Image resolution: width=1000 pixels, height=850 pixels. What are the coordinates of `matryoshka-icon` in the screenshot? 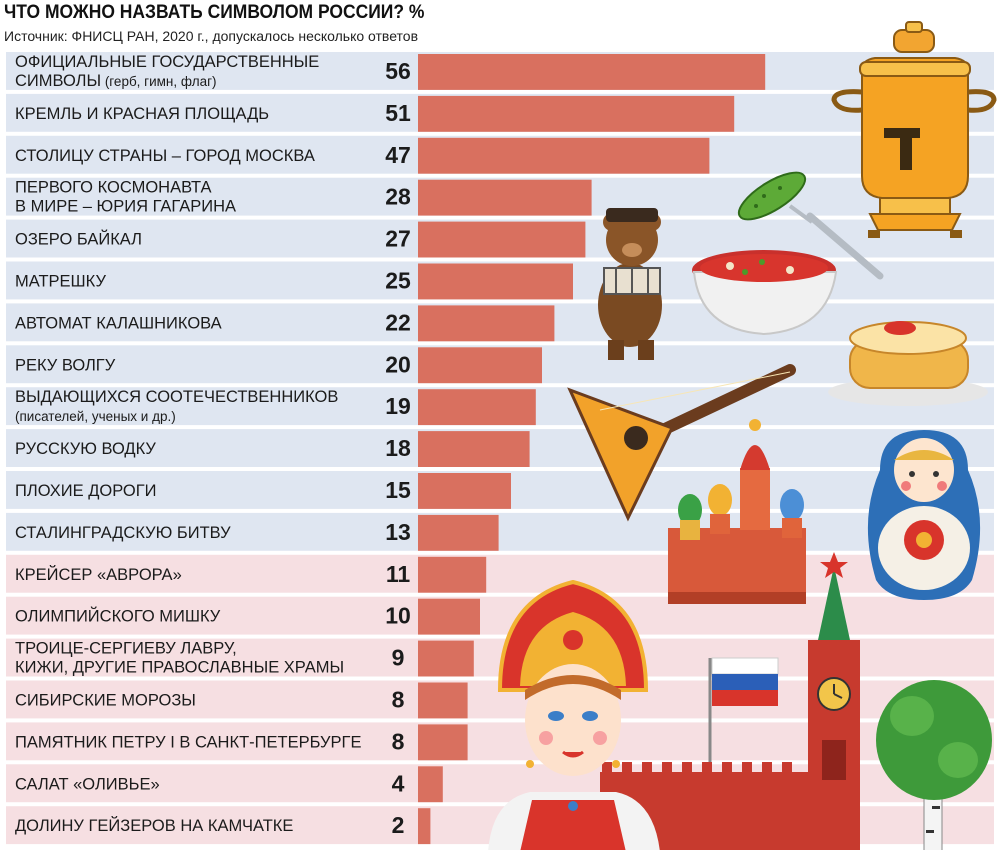 It's located at (924, 515).